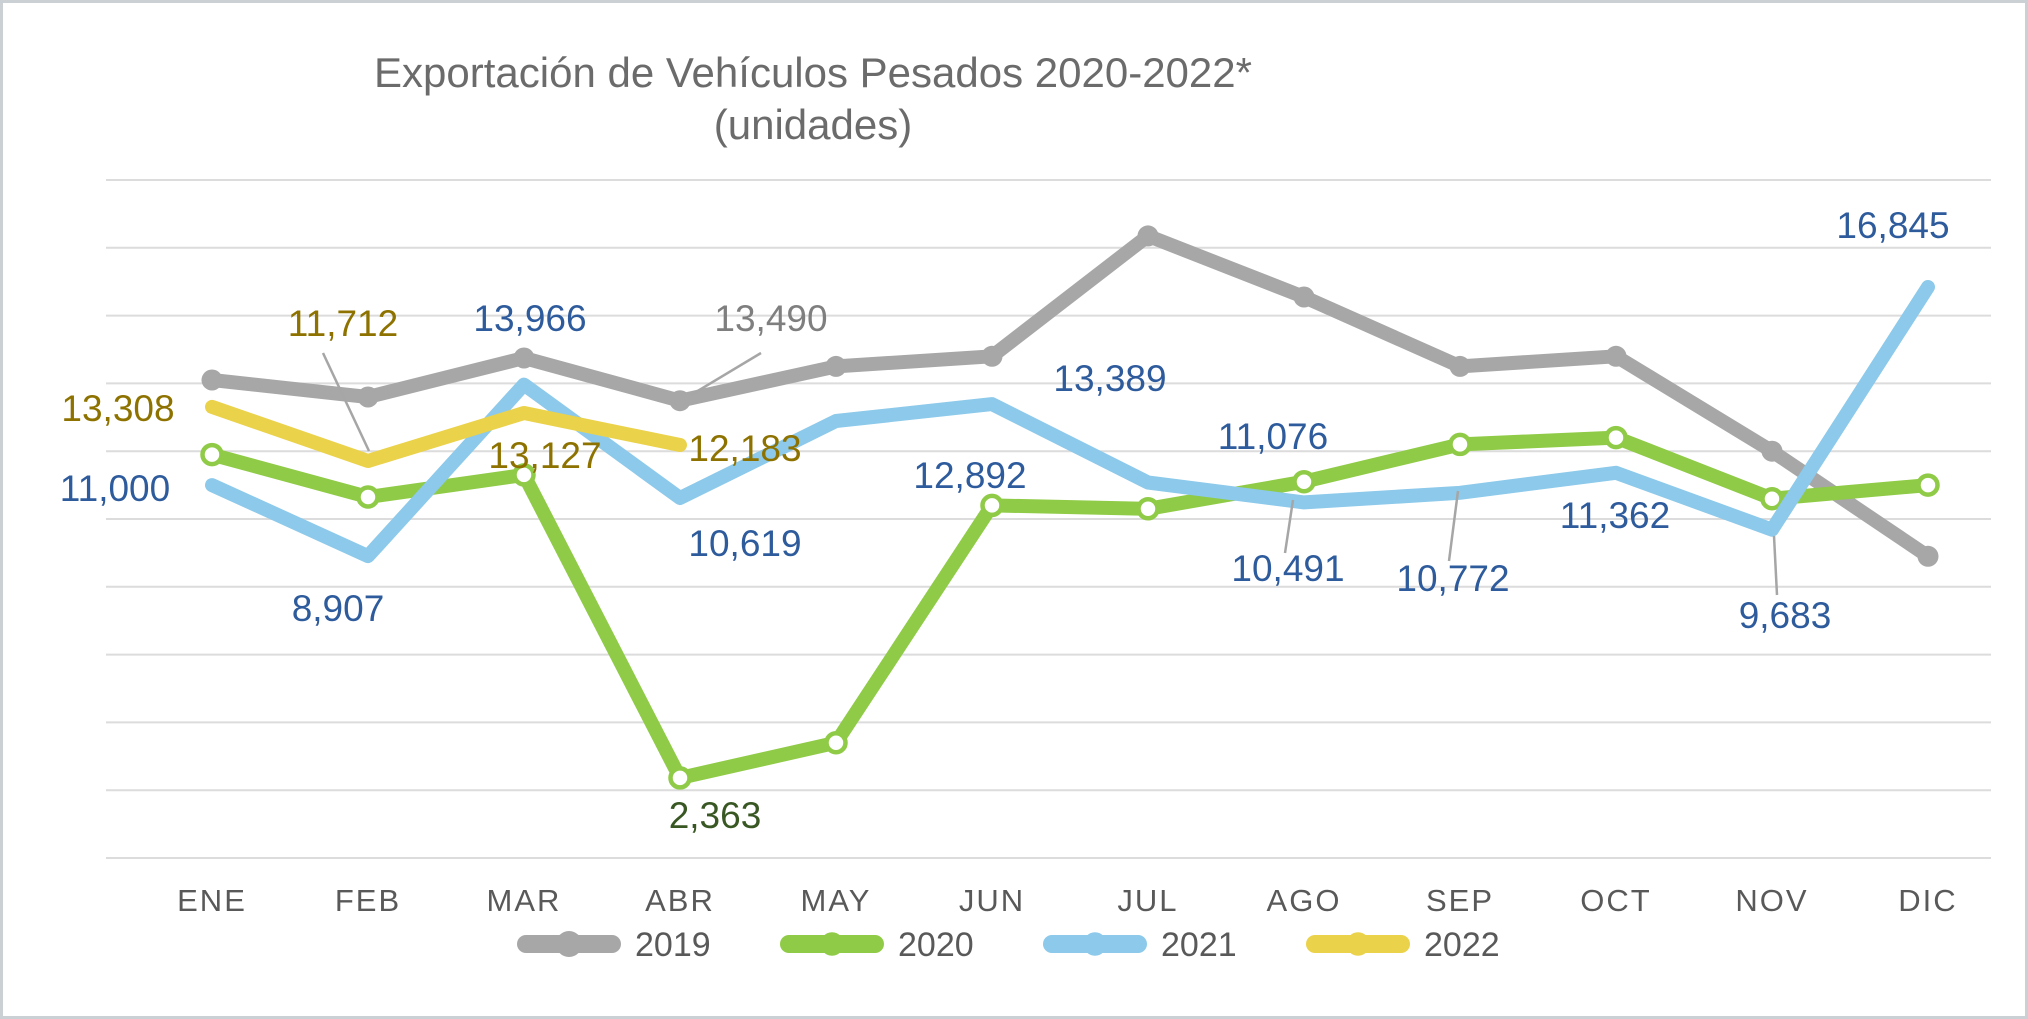  I want to click on legend-swatch-2021, so click(1095, 944).